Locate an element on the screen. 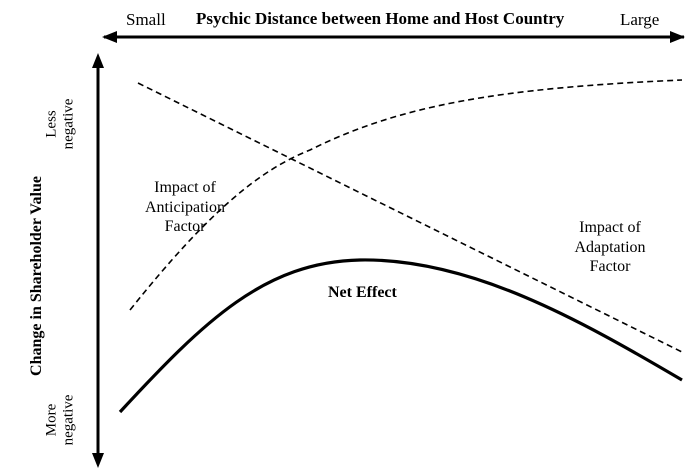  y-axis-arrow is located at coordinates (98, 260).